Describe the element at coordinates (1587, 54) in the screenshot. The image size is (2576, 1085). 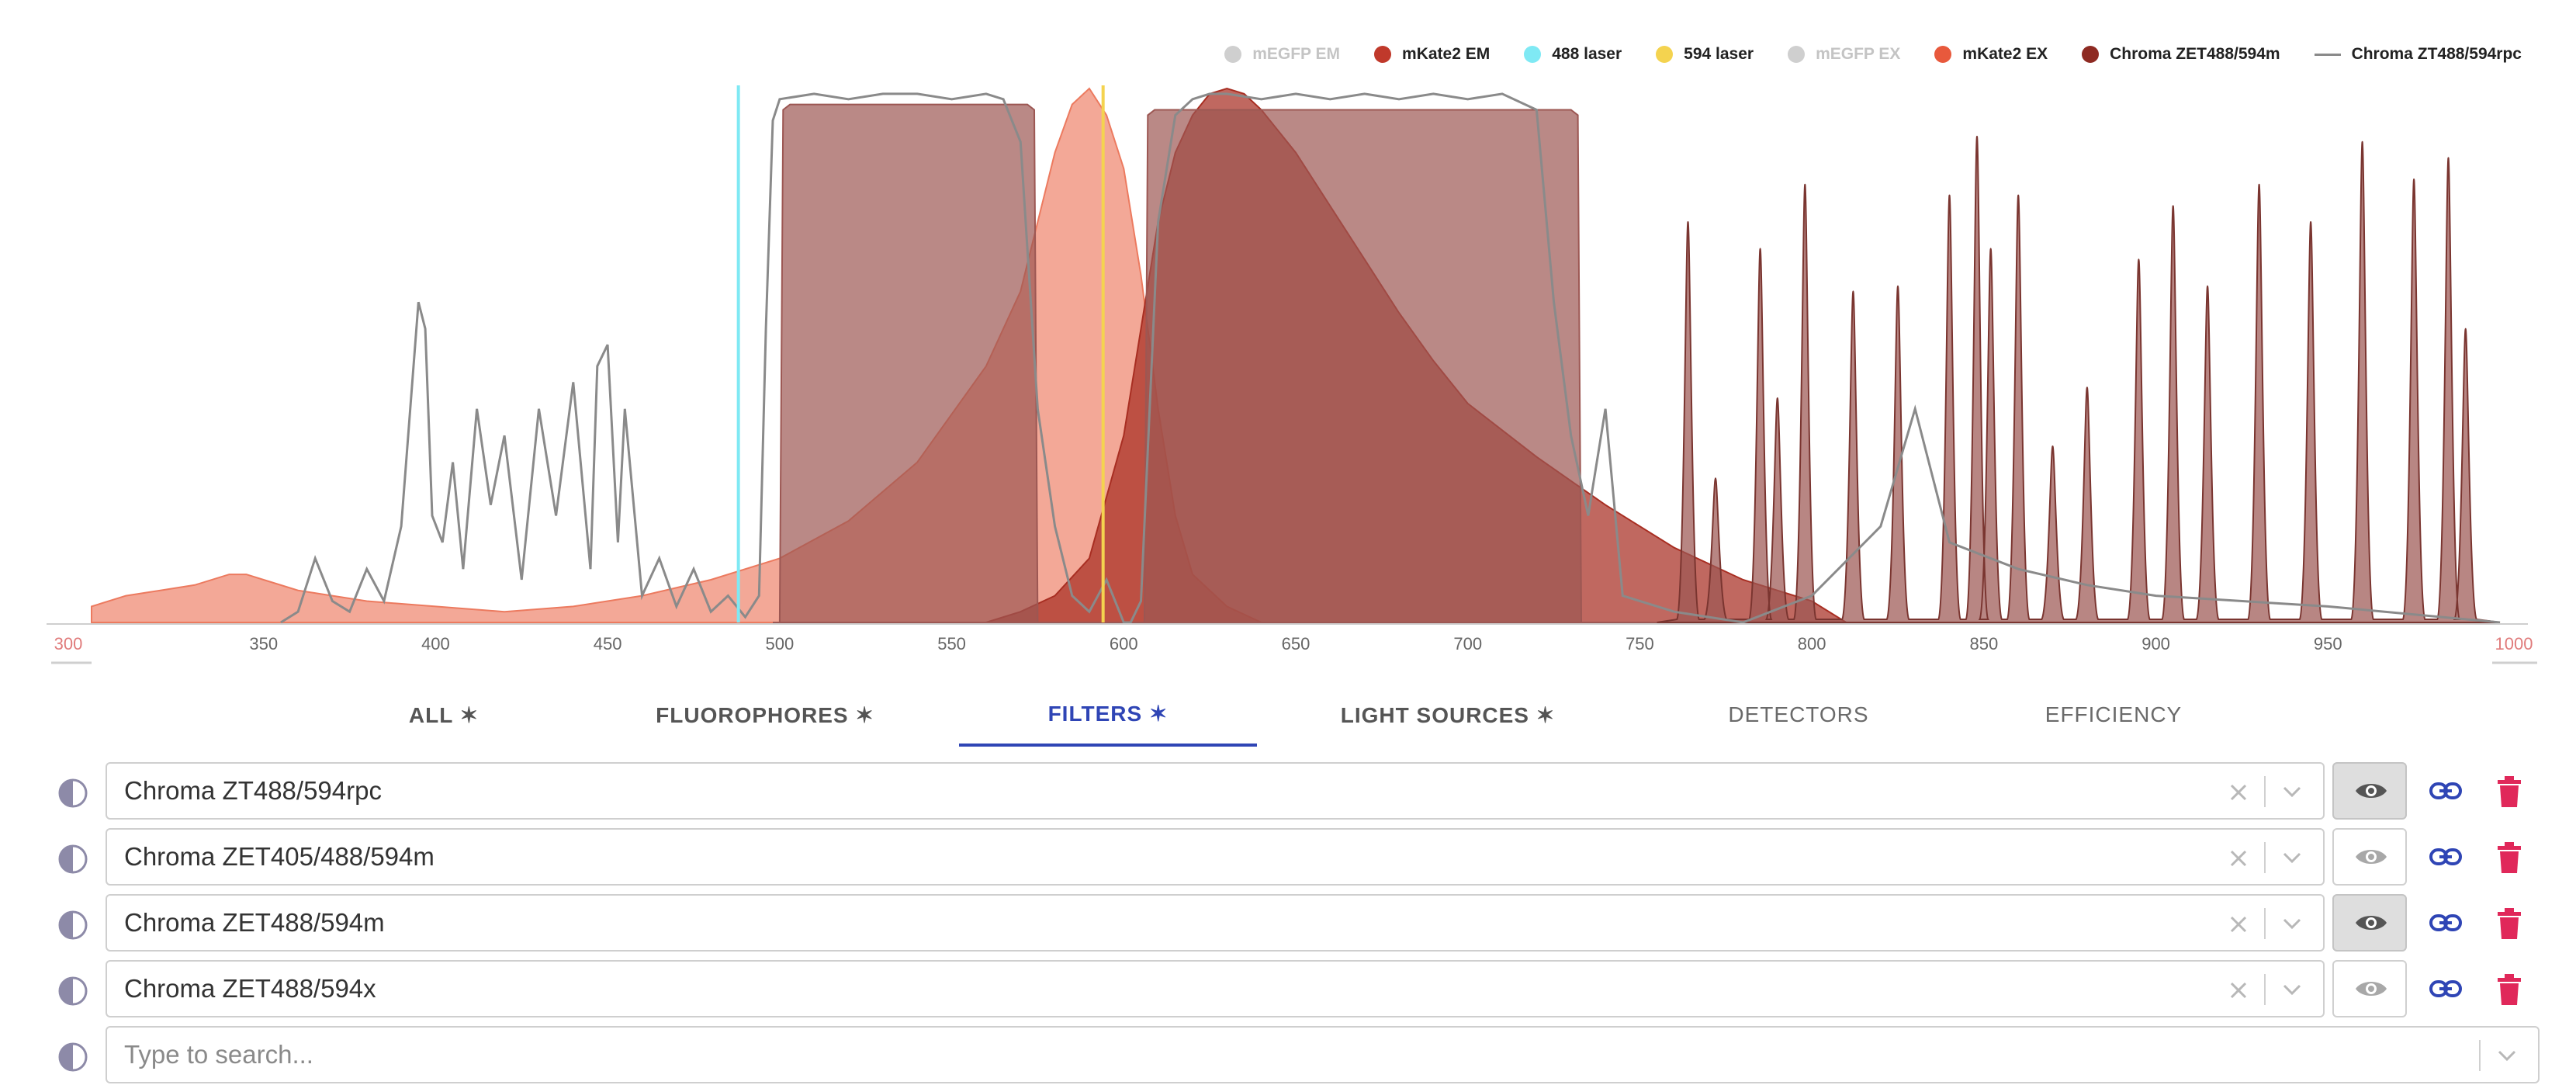
I see `legend-label: 488 laser` at that location.